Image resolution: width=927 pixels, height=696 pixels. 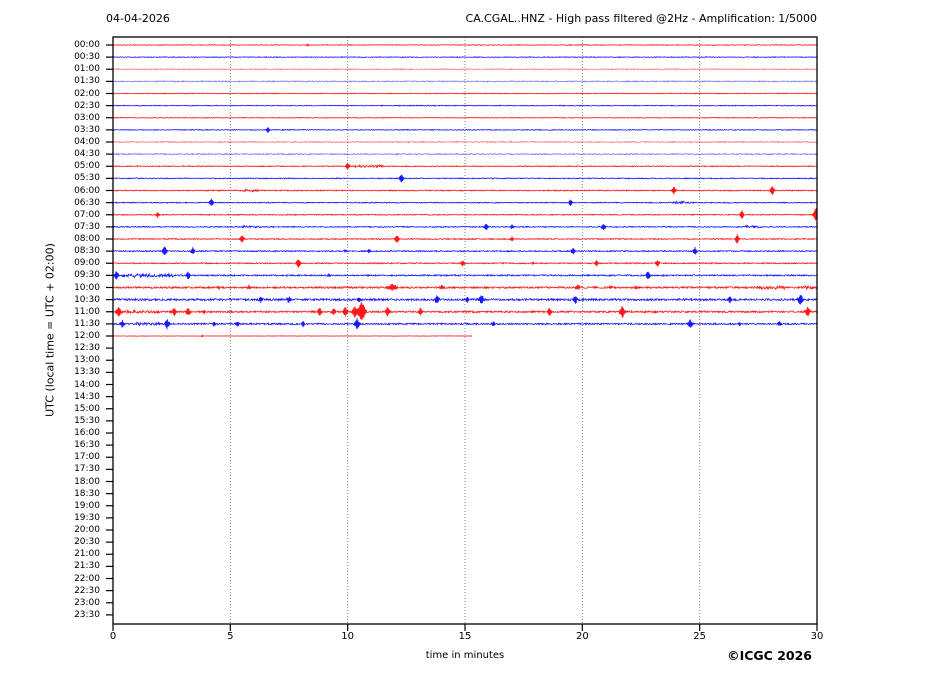 What do you see at coordinates (87, 481) in the screenshot?
I see `y-tick-label-1800: 18:00` at bounding box center [87, 481].